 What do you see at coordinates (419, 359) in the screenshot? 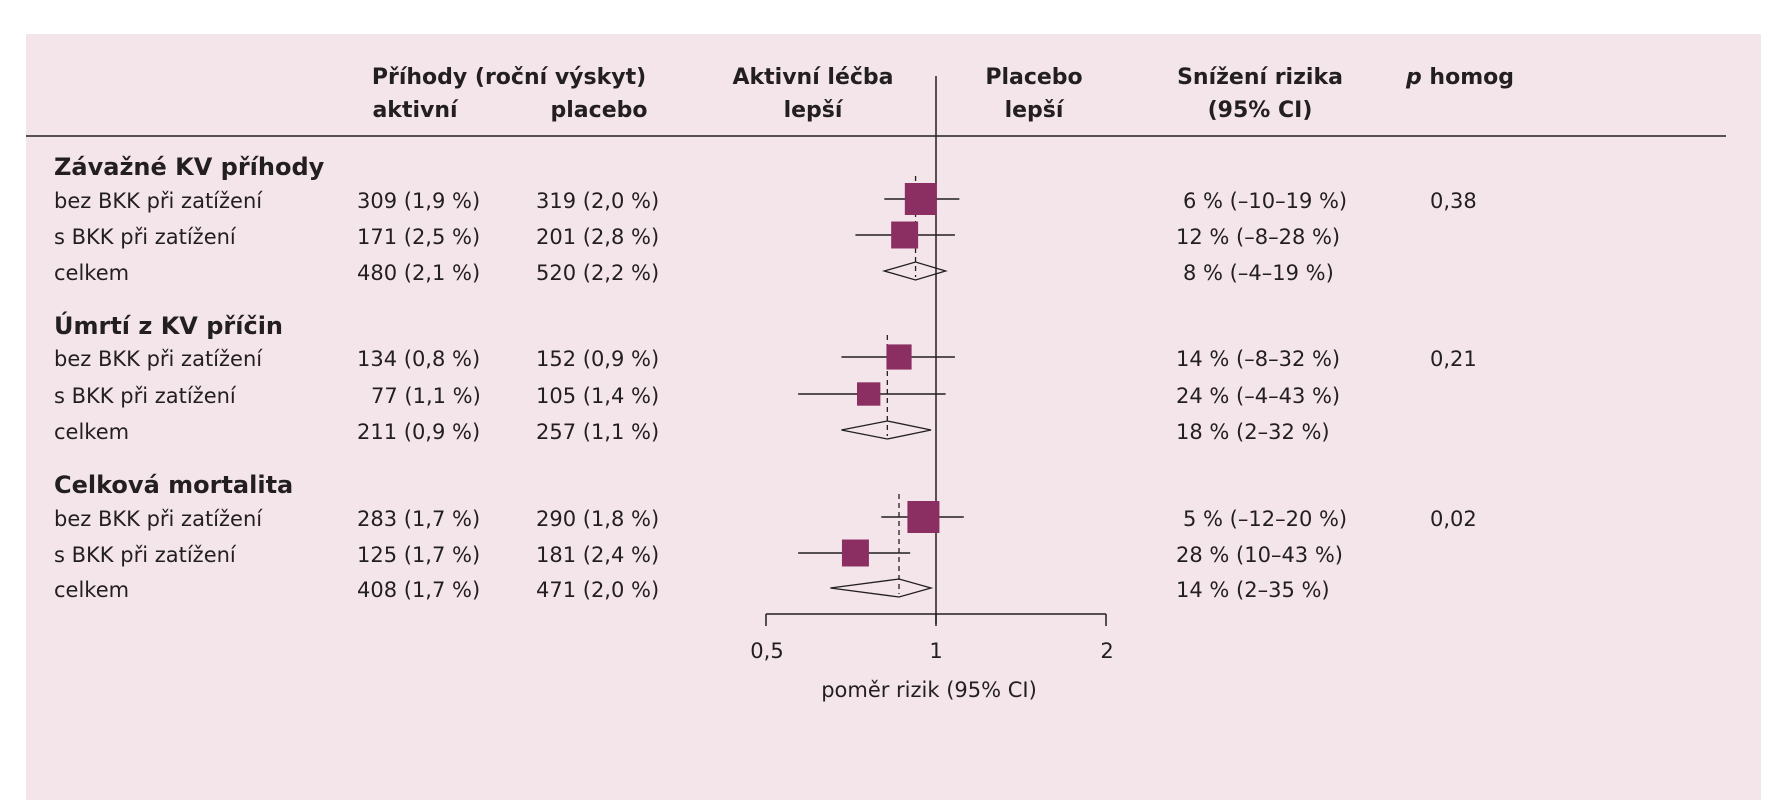
I see `row-active: 134 (0,8 %)` at bounding box center [419, 359].